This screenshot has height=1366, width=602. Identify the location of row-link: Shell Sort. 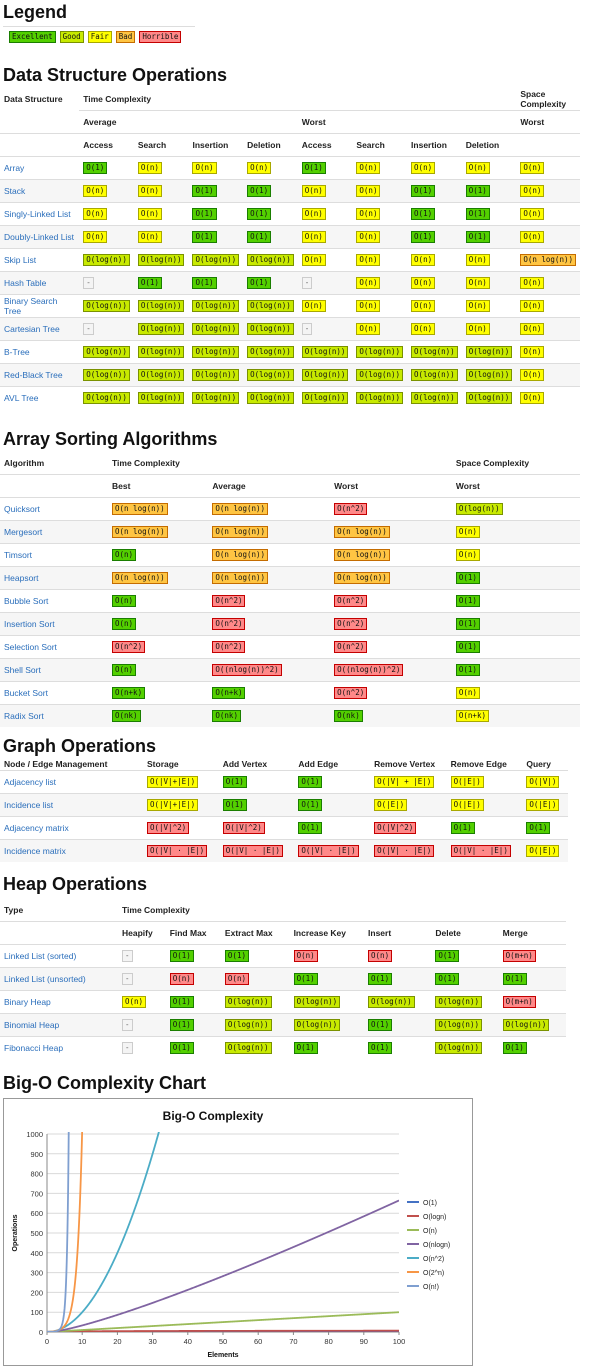
(22, 670).